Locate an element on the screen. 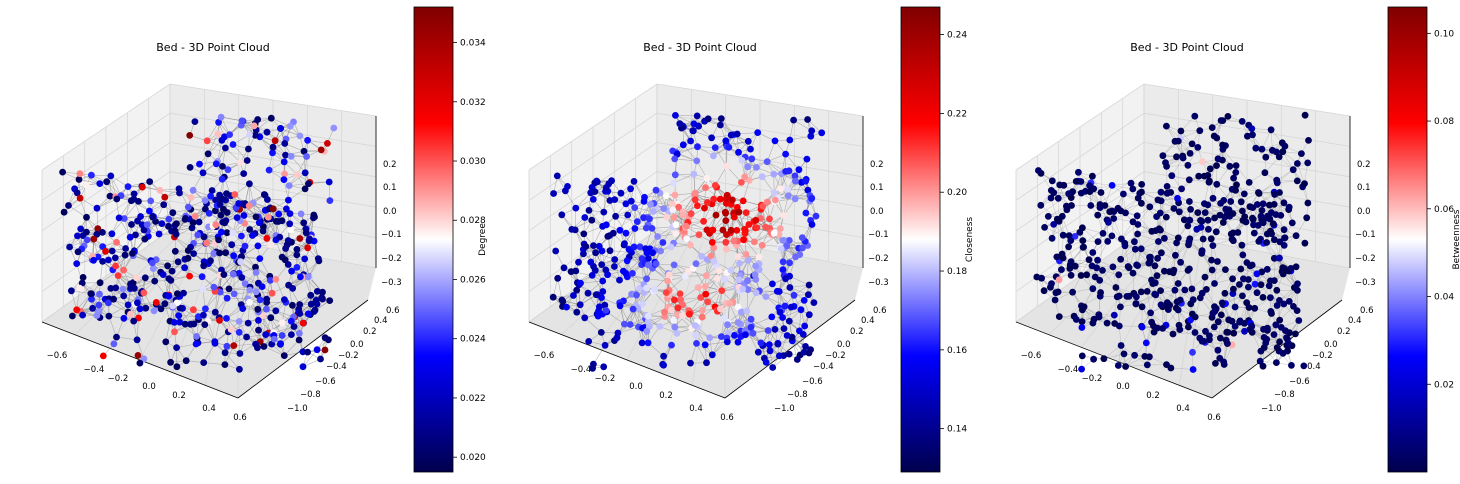 The image size is (1460, 484). y-tick-label: −0.2 is located at coordinates (1322, 356).